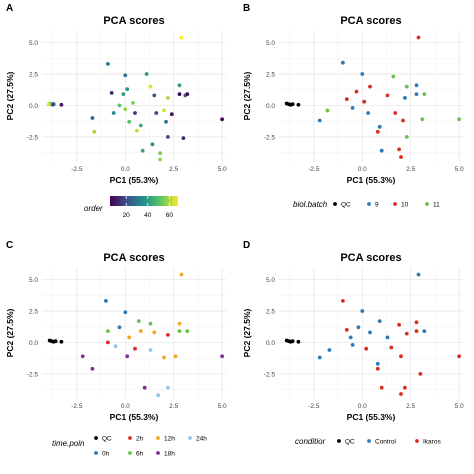 This screenshot has height=474, width=474. I want to click on legend-label: 6h, so click(140, 454).